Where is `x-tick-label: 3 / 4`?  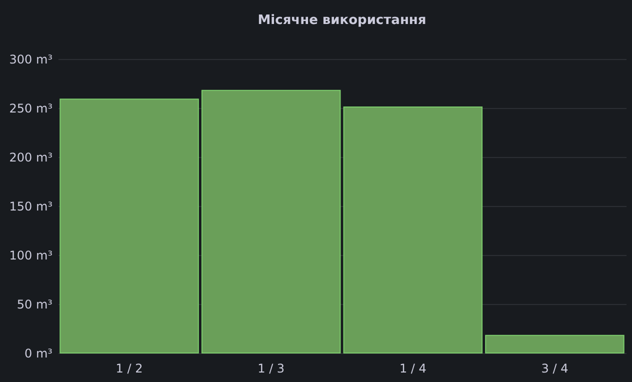 x-tick-label: 3 / 4 is located at coordinates (554, 369).